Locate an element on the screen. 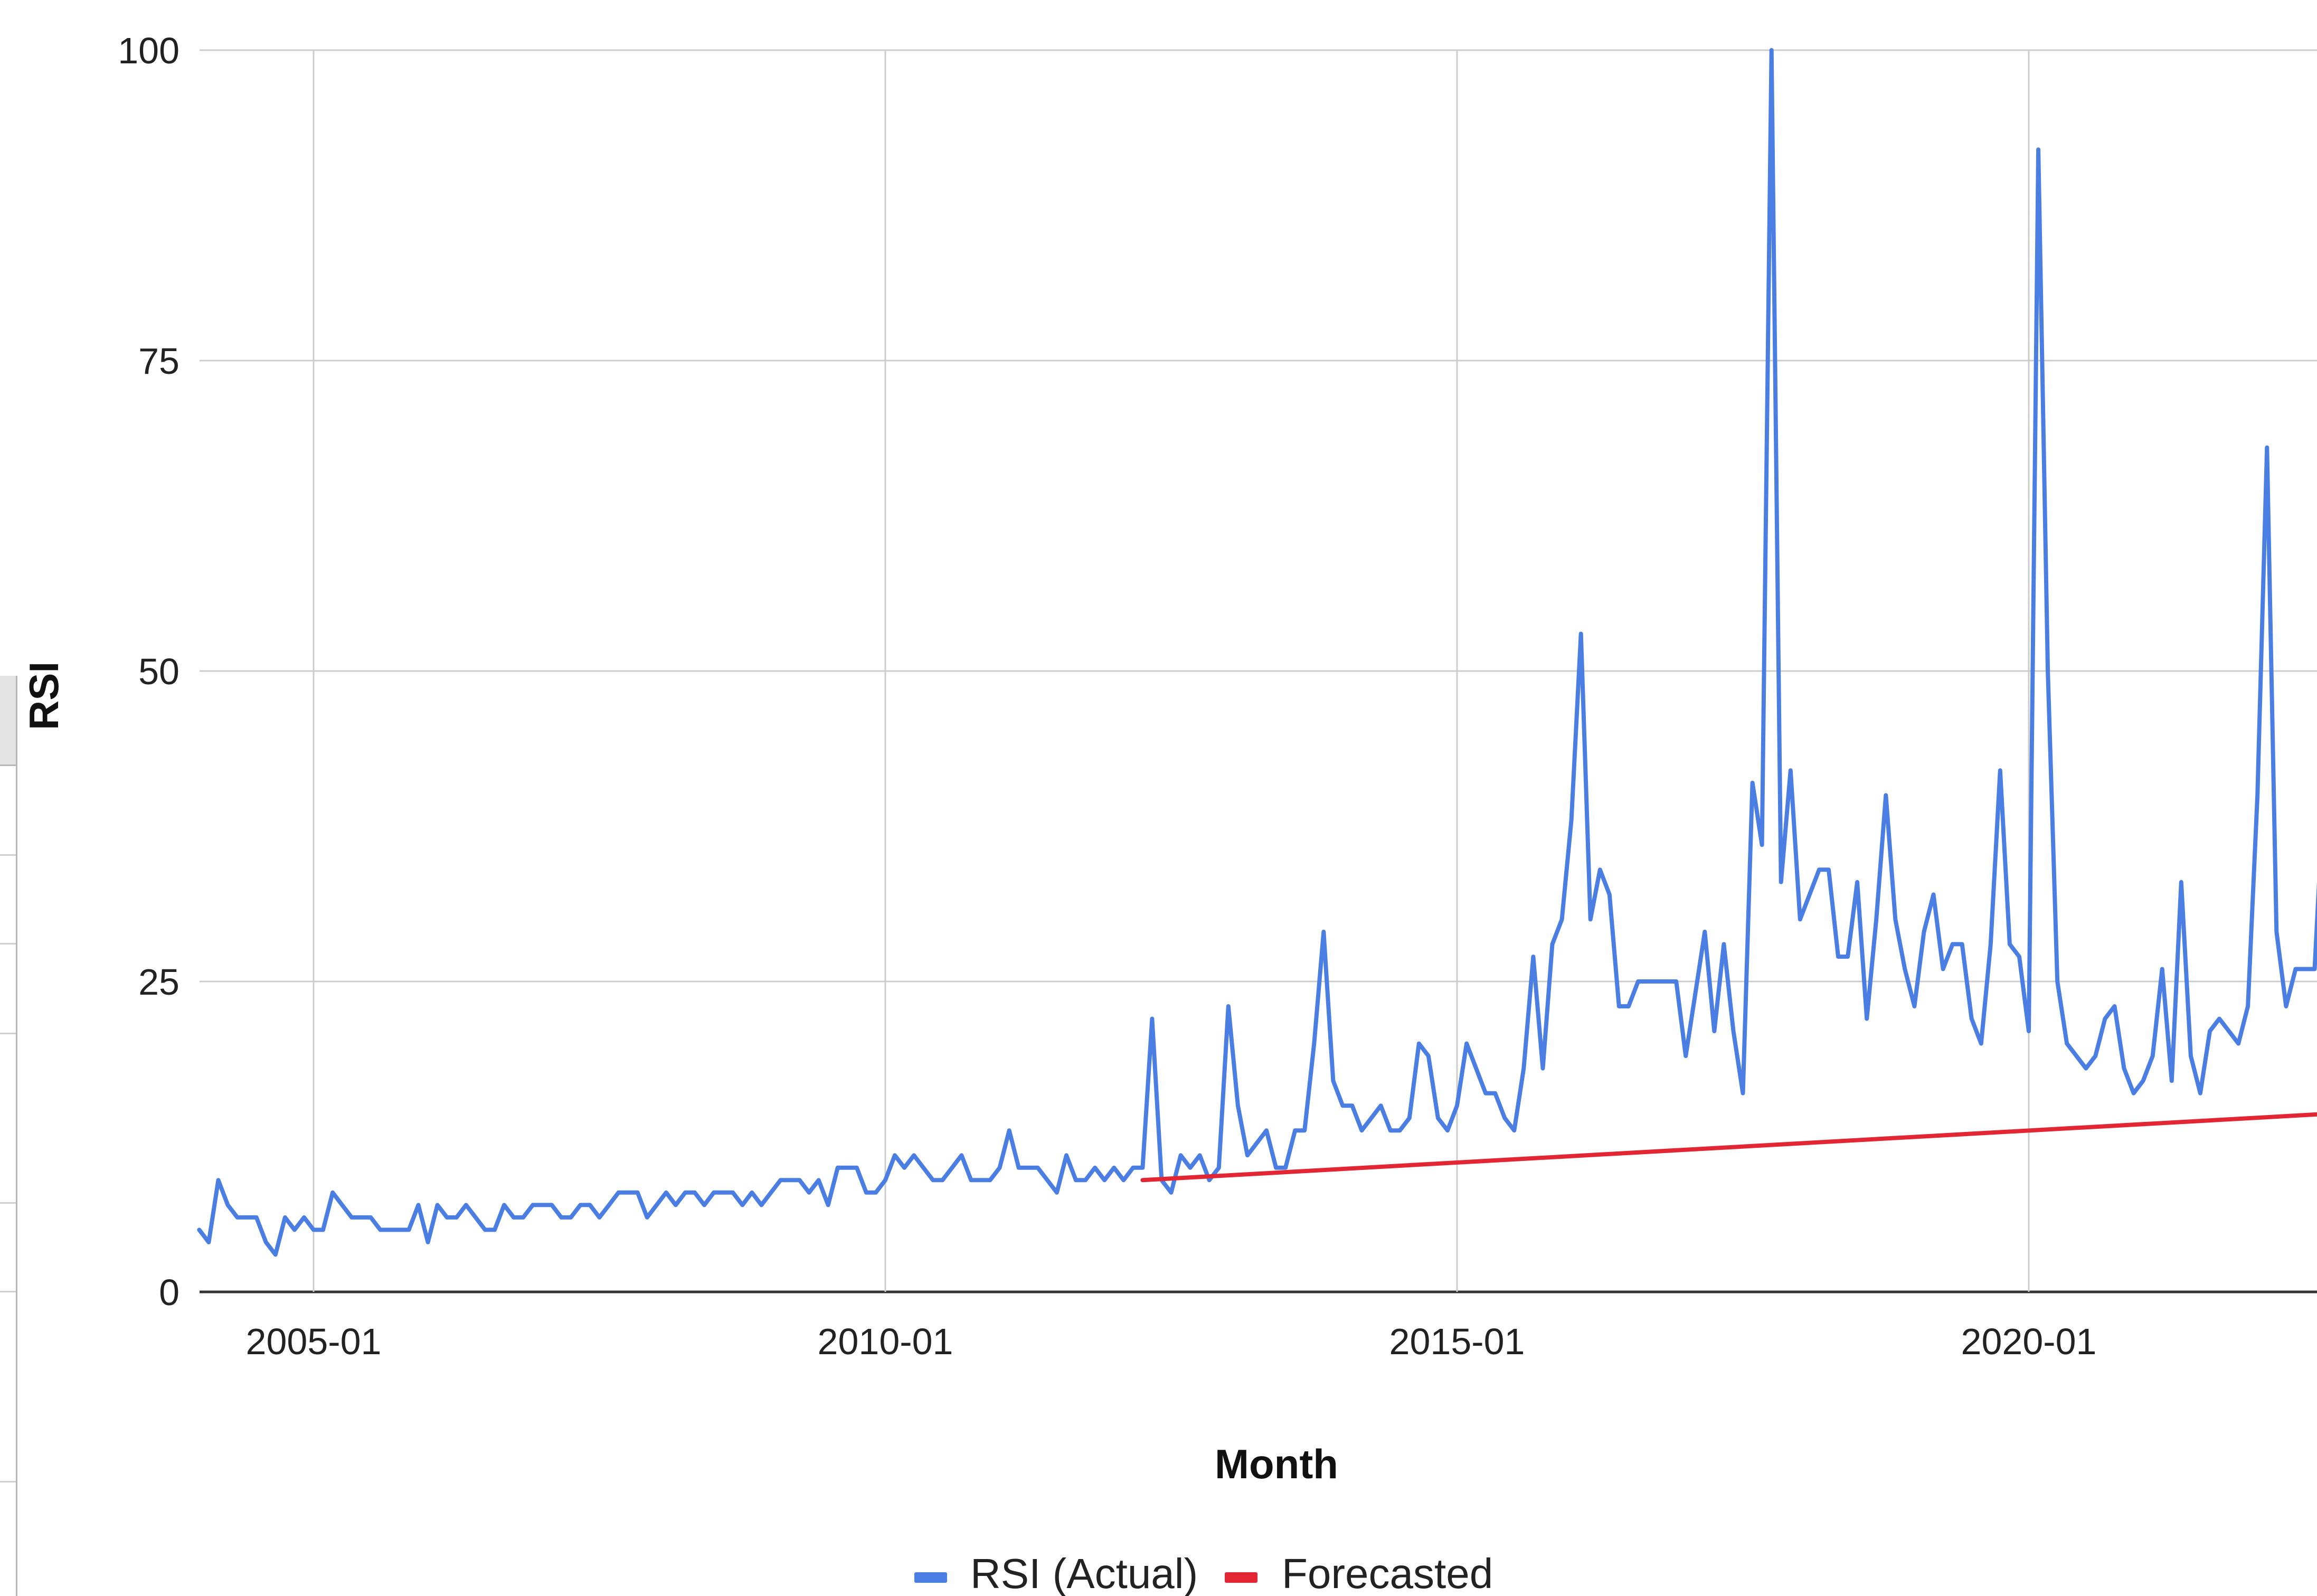 The height and width of the screenshot is (1596, 2317). x-tick-label: 2020-01 is located at coordinates (2029, 1341).